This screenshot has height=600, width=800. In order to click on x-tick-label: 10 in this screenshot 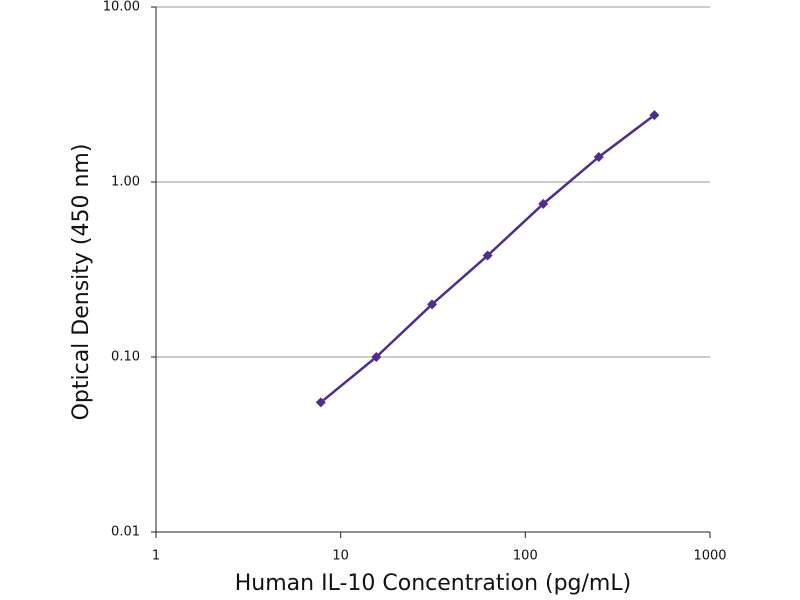, I will do `click(340, 556)`.